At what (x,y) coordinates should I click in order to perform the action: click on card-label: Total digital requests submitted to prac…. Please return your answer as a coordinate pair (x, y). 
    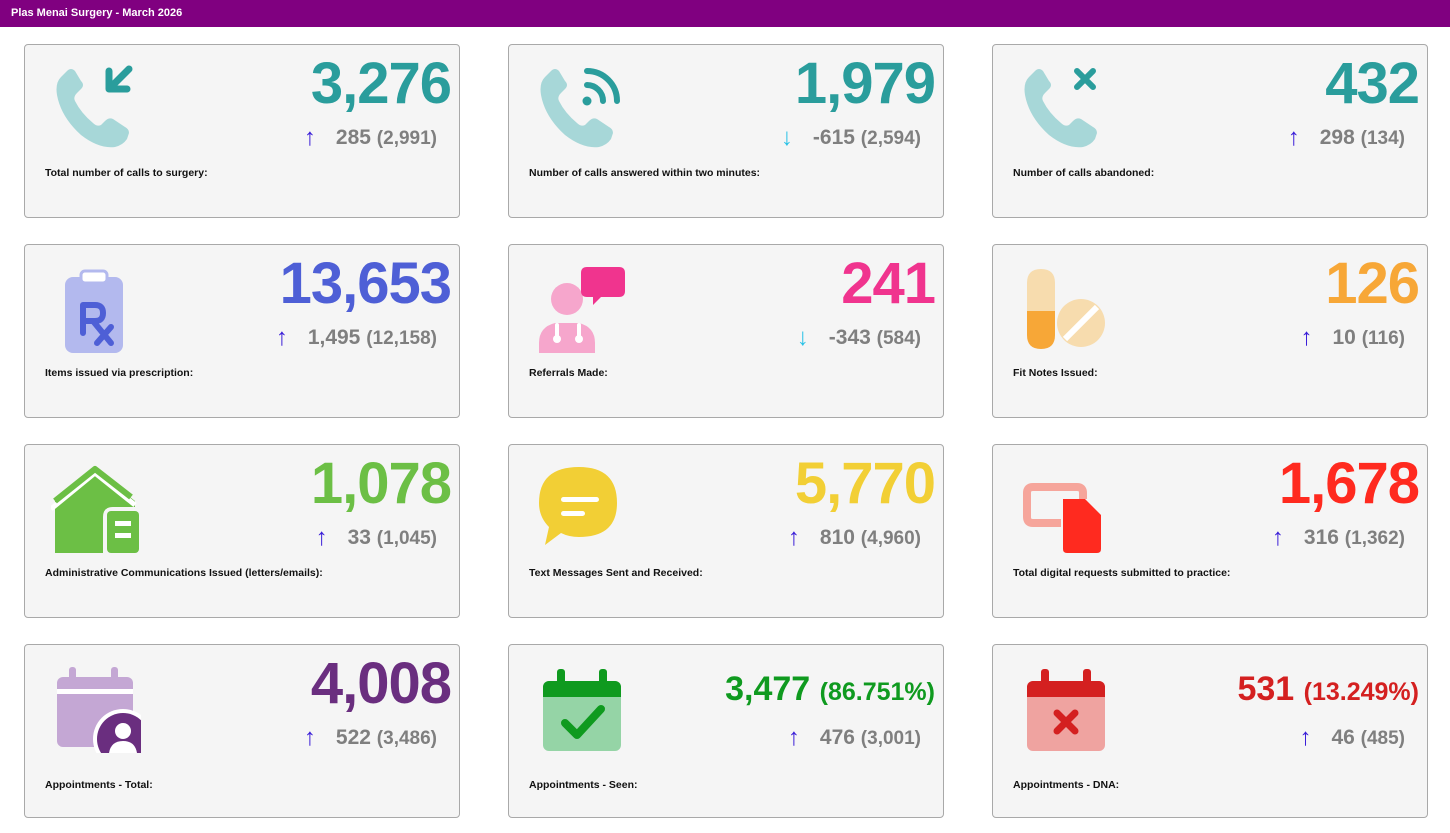
    Looking at the image, I should click on (1122, 573).